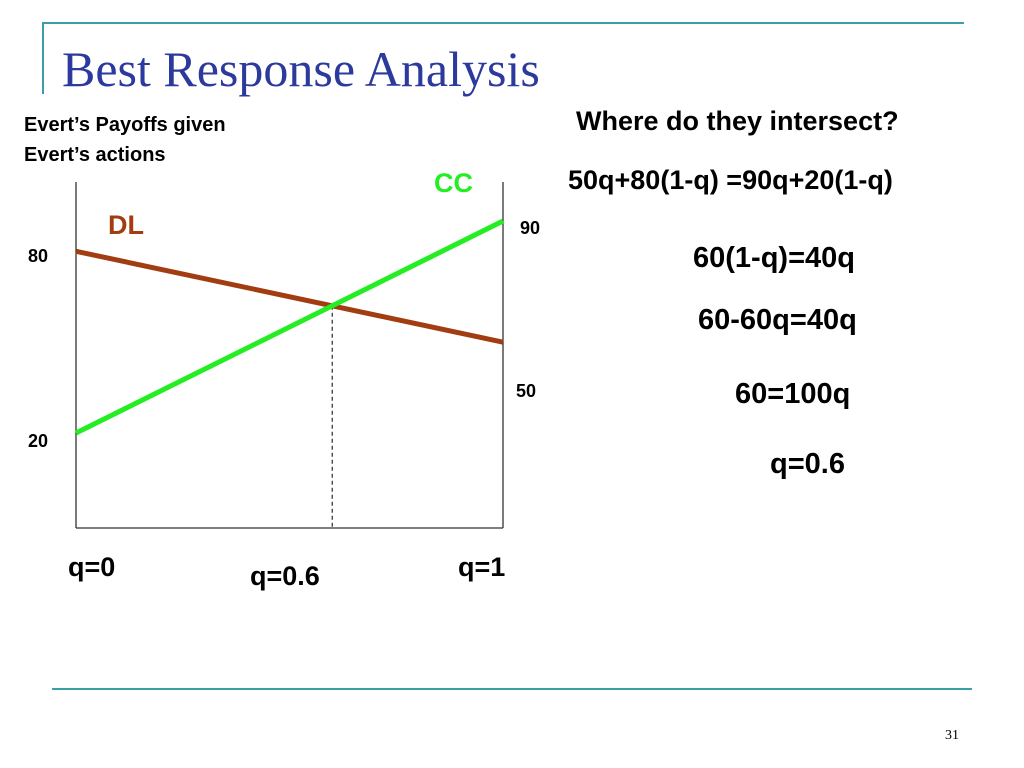 The height and width of the screenshot is (768, 1024). I want to click on cc-series-line, so click(289, 327).